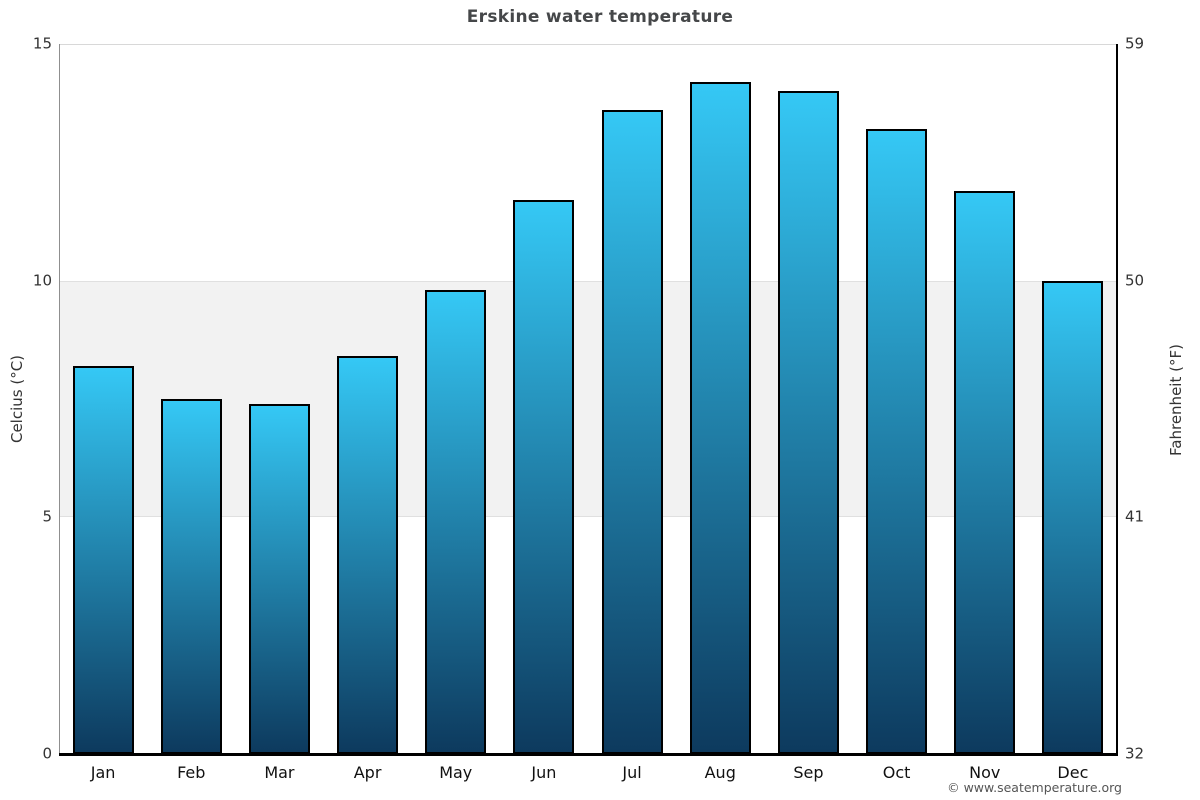  I want to click on bar-nov, so click(985, 472).